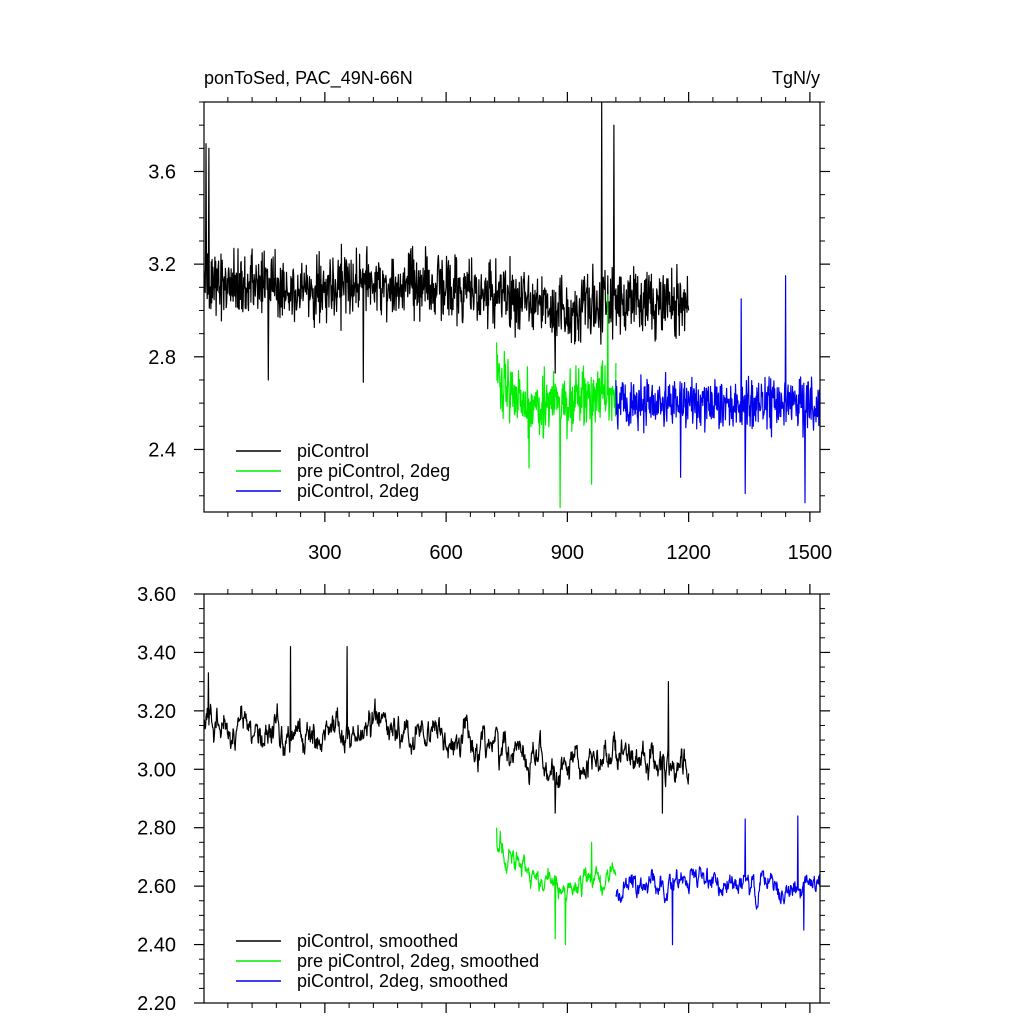 This screenshot has height=1024, width=1024. Describe the element at coordinates (377, 941) in the screenshot. I see `legend-label: piControl, smoothed` at that location.